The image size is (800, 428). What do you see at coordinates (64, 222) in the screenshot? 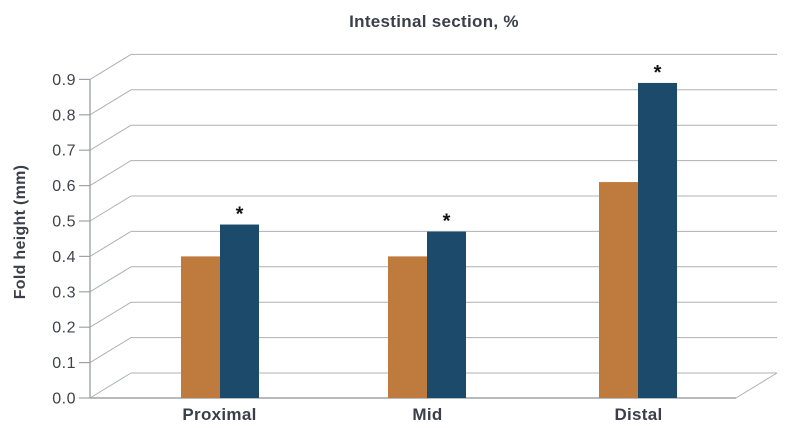
I see `y-tick-label: 0.5` at bounding box center [64, 222].